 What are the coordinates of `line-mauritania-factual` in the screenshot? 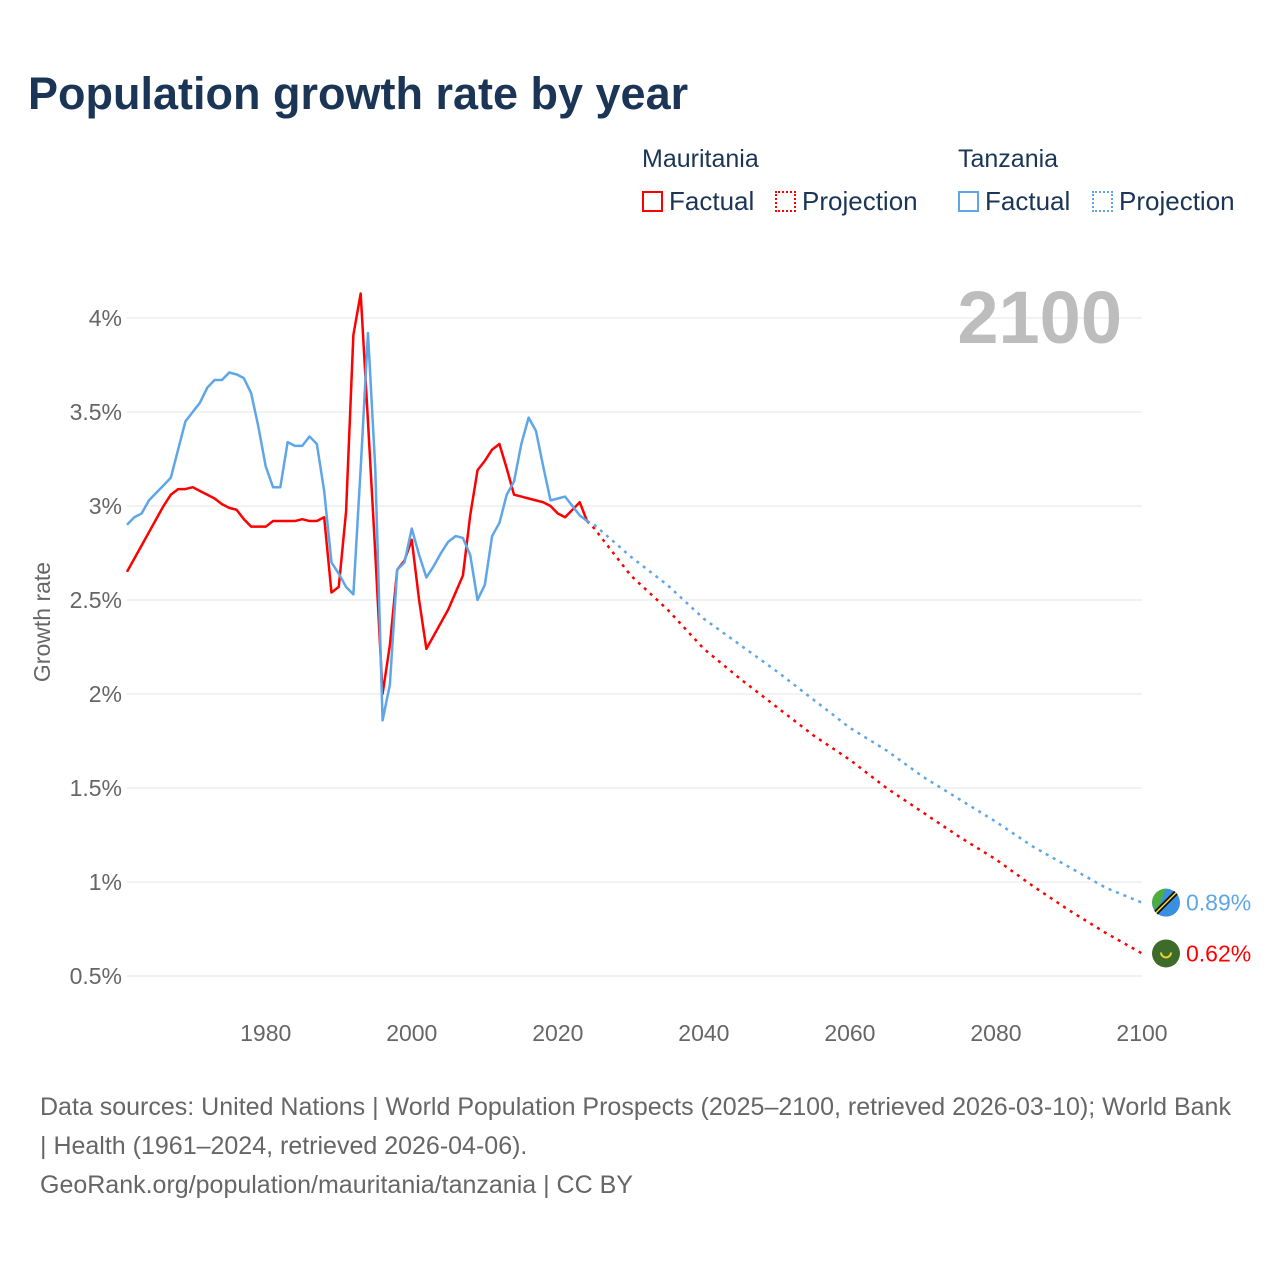 It's located at (357, 494).